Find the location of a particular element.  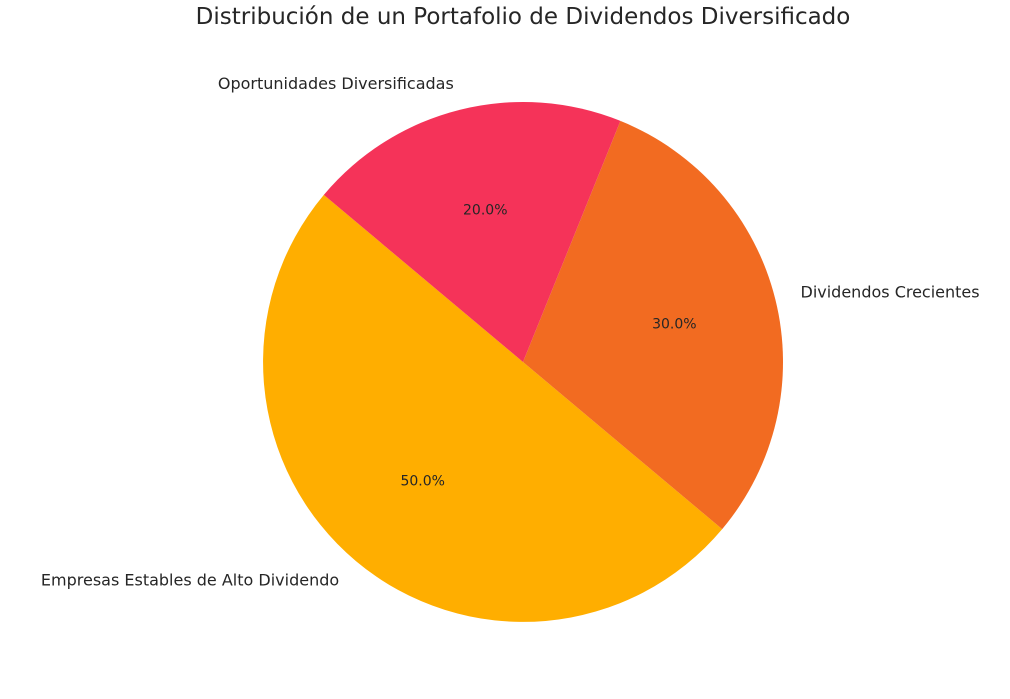

slice-label-empresas-estables-de-alto-dividendo: Empresas Estables de Alto Dividendo is located at coordinates (190, 580).